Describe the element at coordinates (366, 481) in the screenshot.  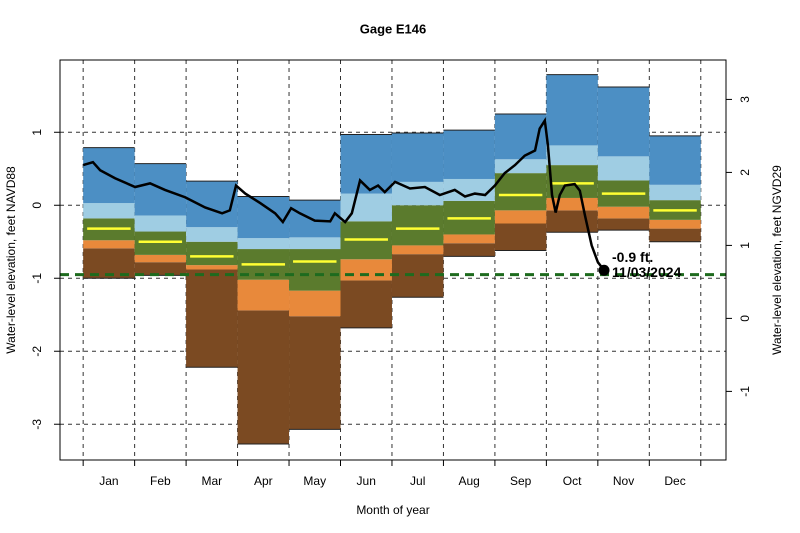
I see `x-tick-label: Jun` at that location.